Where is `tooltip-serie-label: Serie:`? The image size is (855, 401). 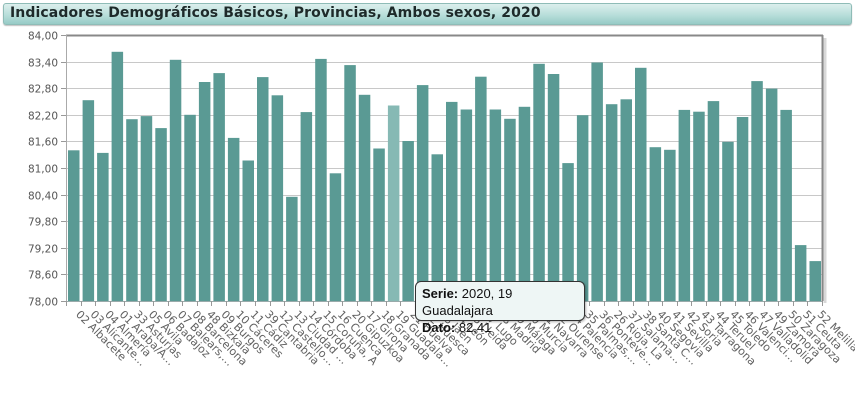
tooltip-serie-label: Serie: is located at coordinates (440, 293).